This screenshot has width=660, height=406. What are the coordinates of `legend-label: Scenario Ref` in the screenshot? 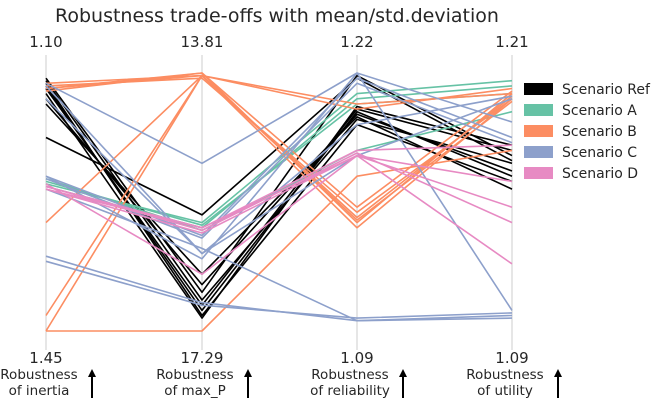 It's located at (606, 90).